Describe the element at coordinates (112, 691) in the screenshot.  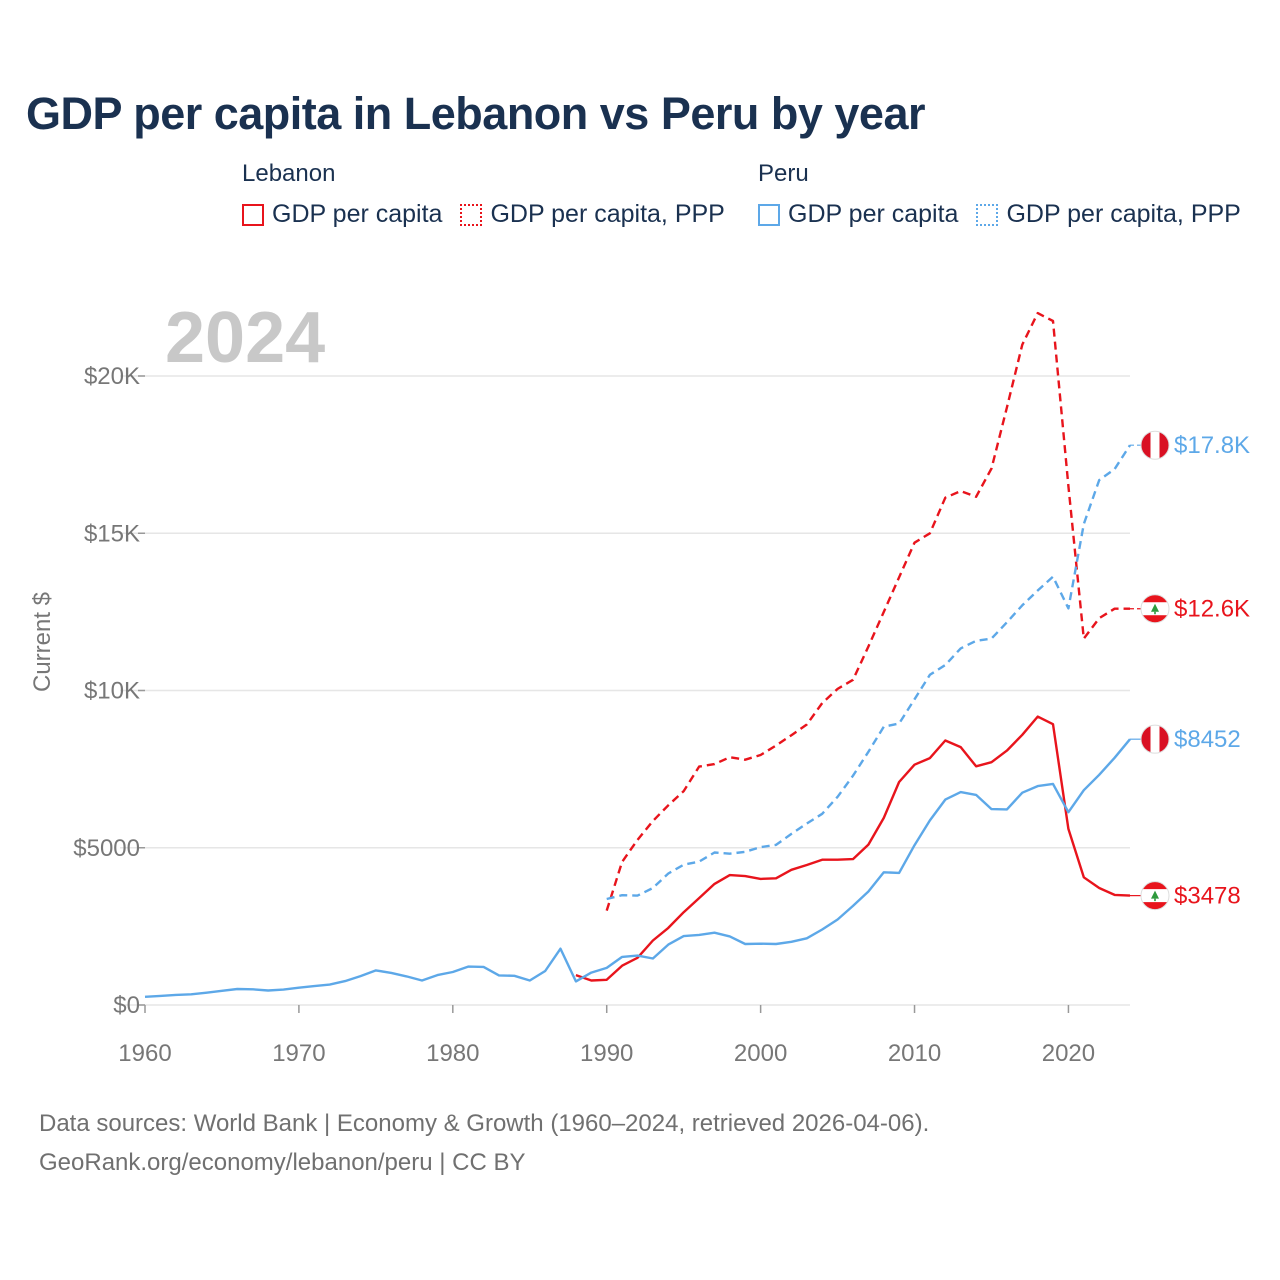
I see `y-tick-label: $10K` at that location.